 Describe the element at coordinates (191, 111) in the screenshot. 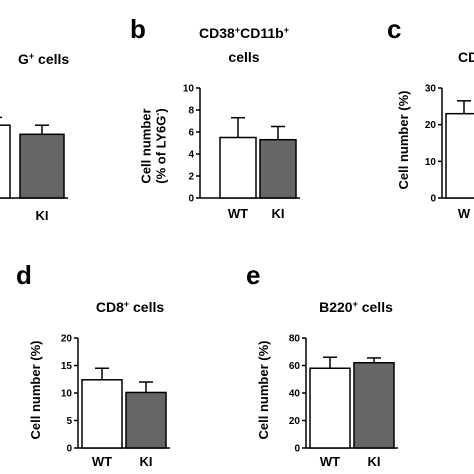

I see `y-tick-label: 8` at that location.